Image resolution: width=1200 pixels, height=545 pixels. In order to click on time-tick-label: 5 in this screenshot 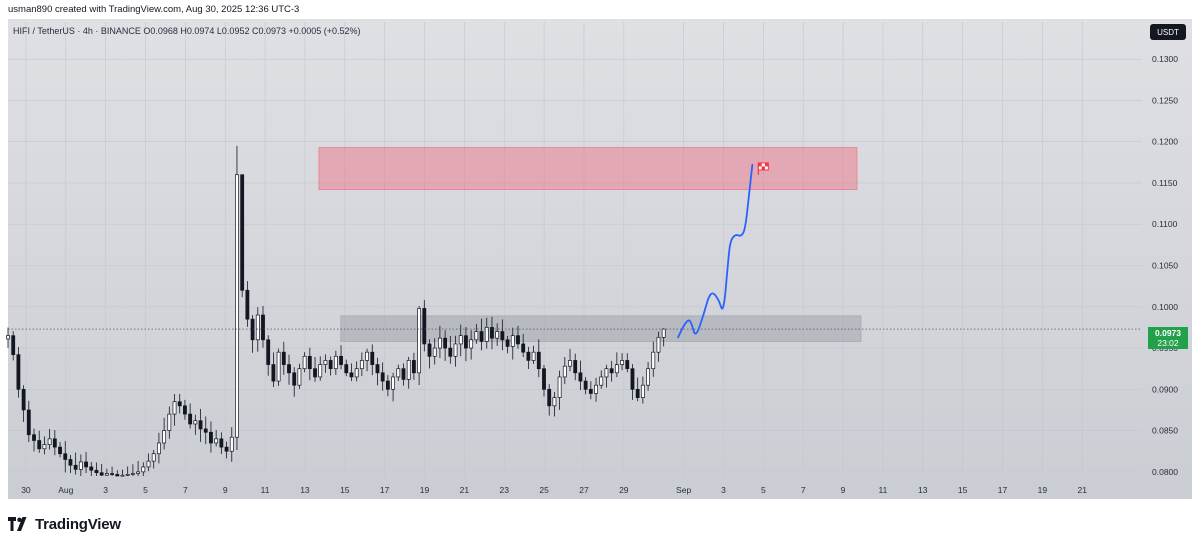, I will do `click(763, 490)`.